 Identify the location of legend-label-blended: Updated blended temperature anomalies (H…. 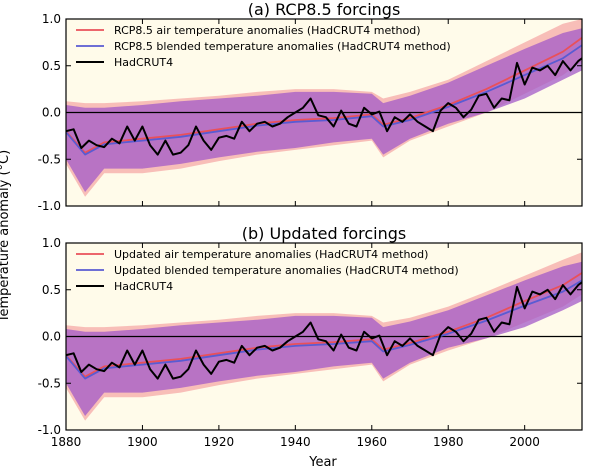
(286, 270).